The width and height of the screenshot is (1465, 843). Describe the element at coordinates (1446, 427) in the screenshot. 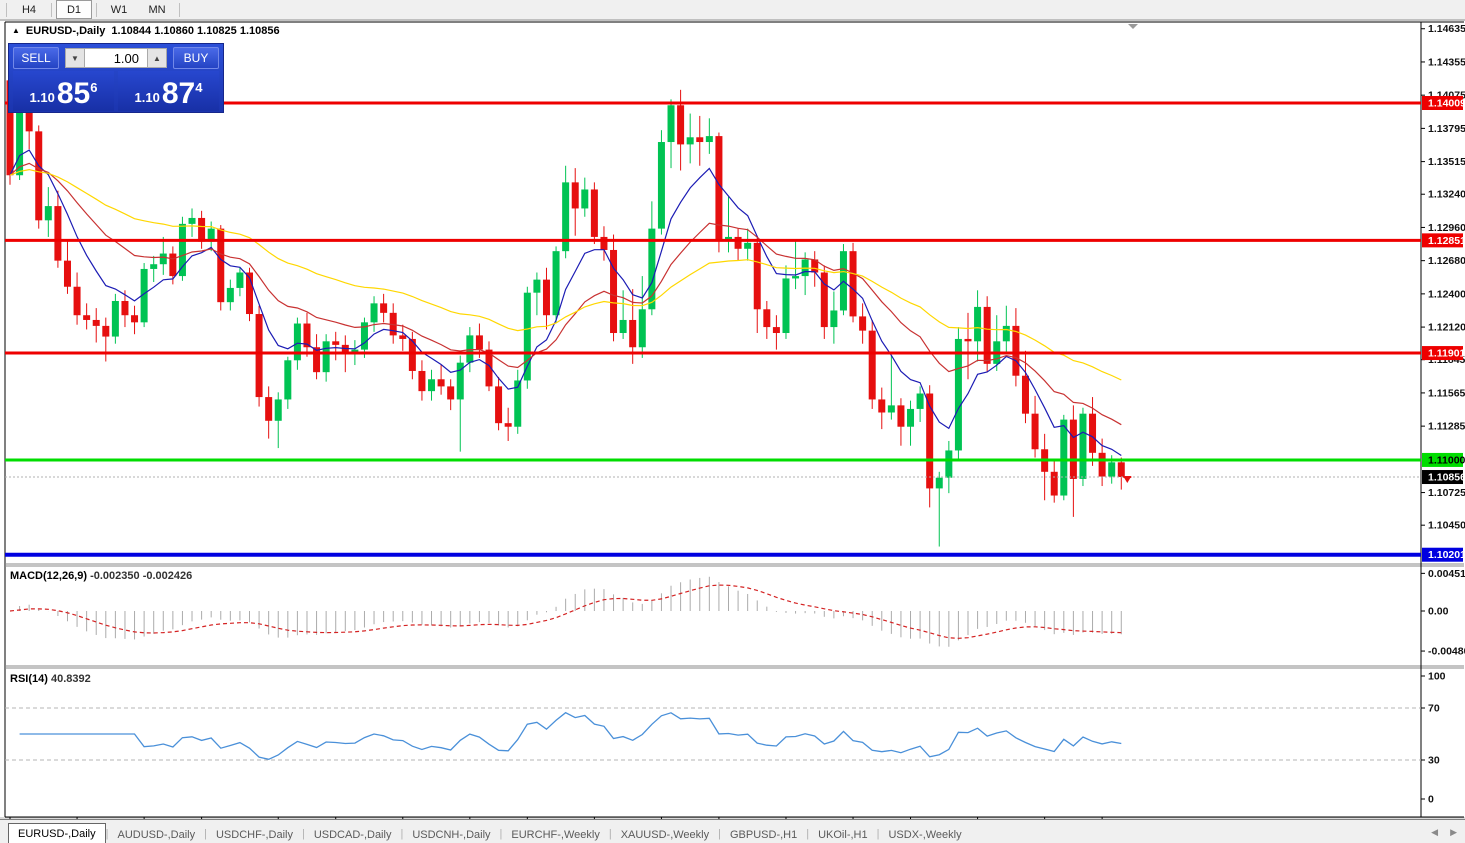

I see `svg-text: 1.11285` at that location.